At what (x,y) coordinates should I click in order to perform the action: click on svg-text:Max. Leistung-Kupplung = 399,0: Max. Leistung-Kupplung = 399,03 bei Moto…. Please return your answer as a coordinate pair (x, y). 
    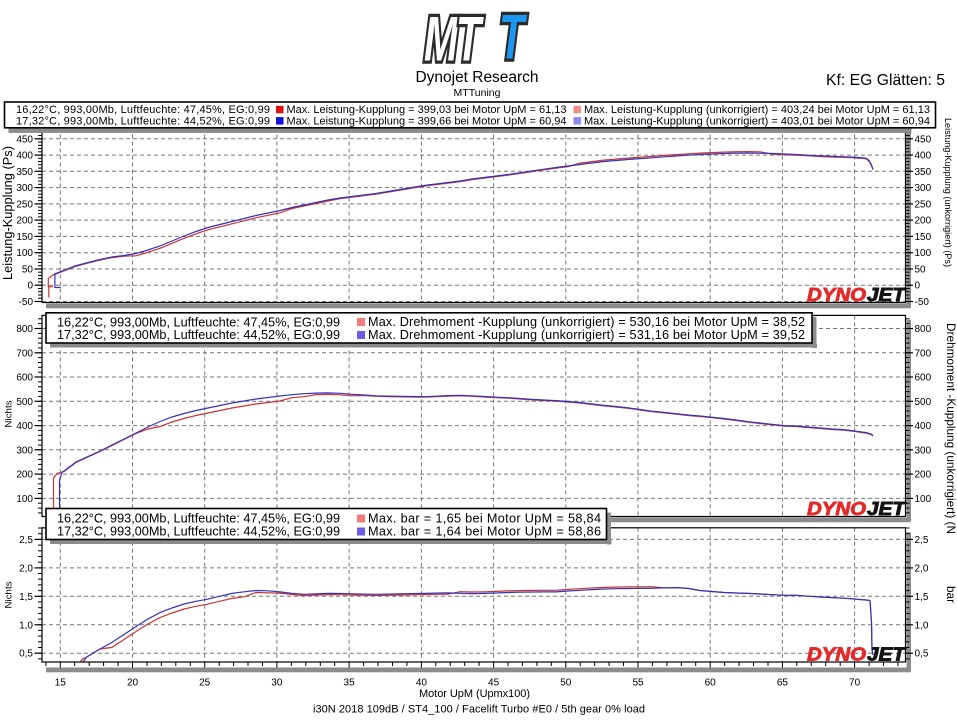
    Looking at the image, I should click on (427, 110).